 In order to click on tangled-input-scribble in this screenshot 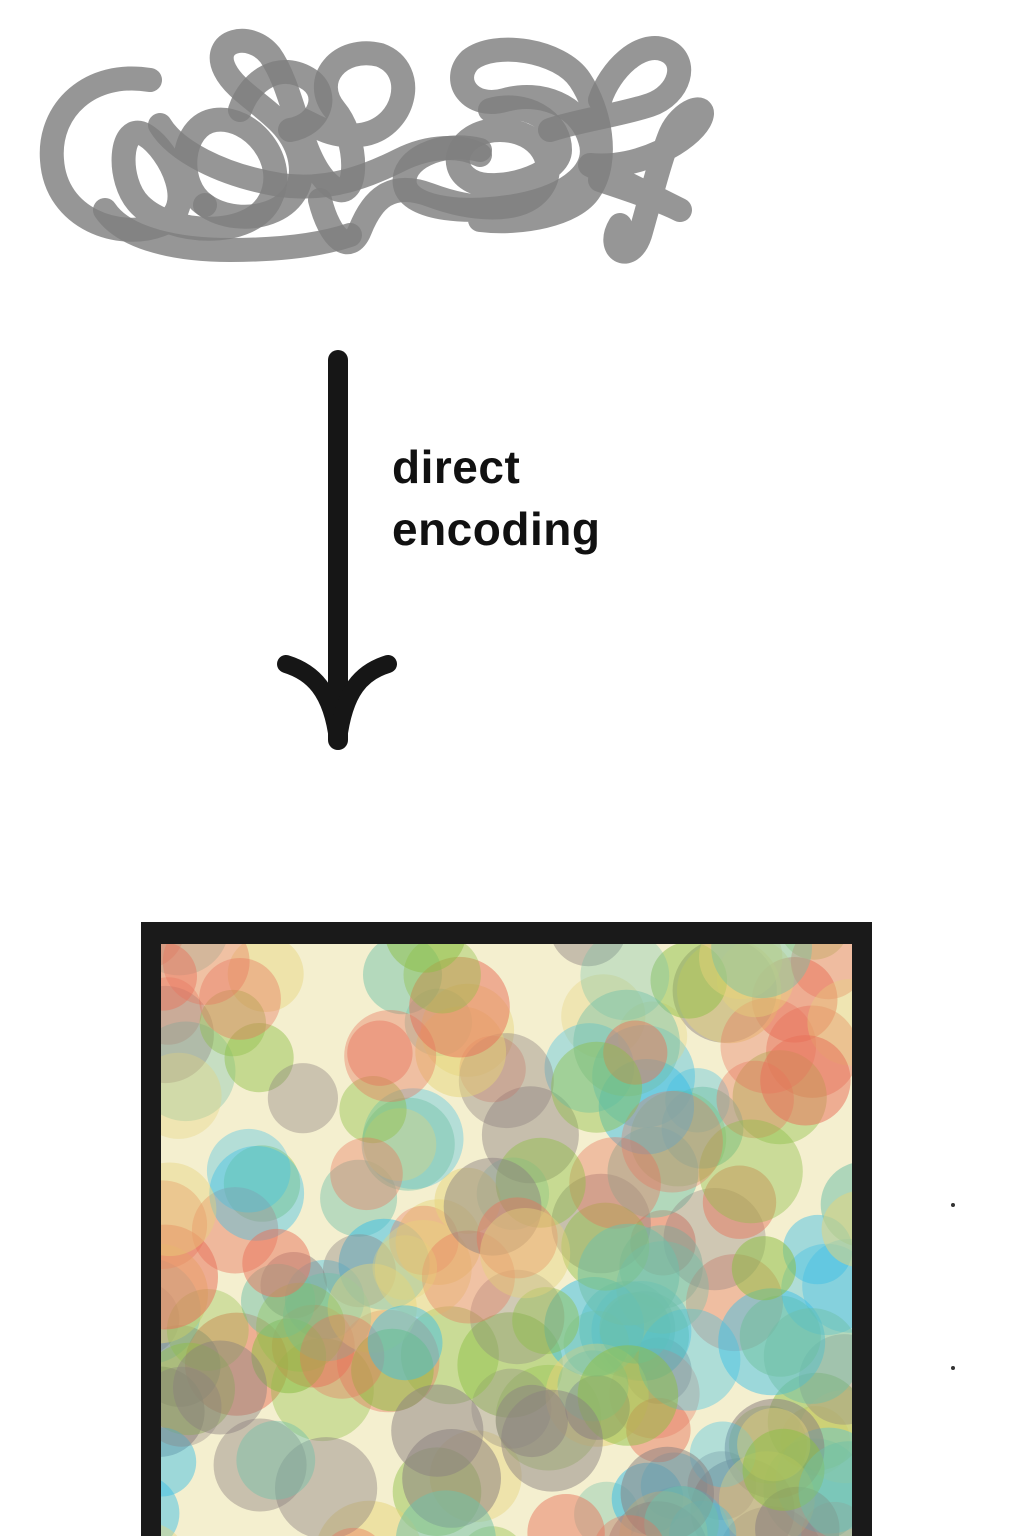, I will do `click(376, 146)`.